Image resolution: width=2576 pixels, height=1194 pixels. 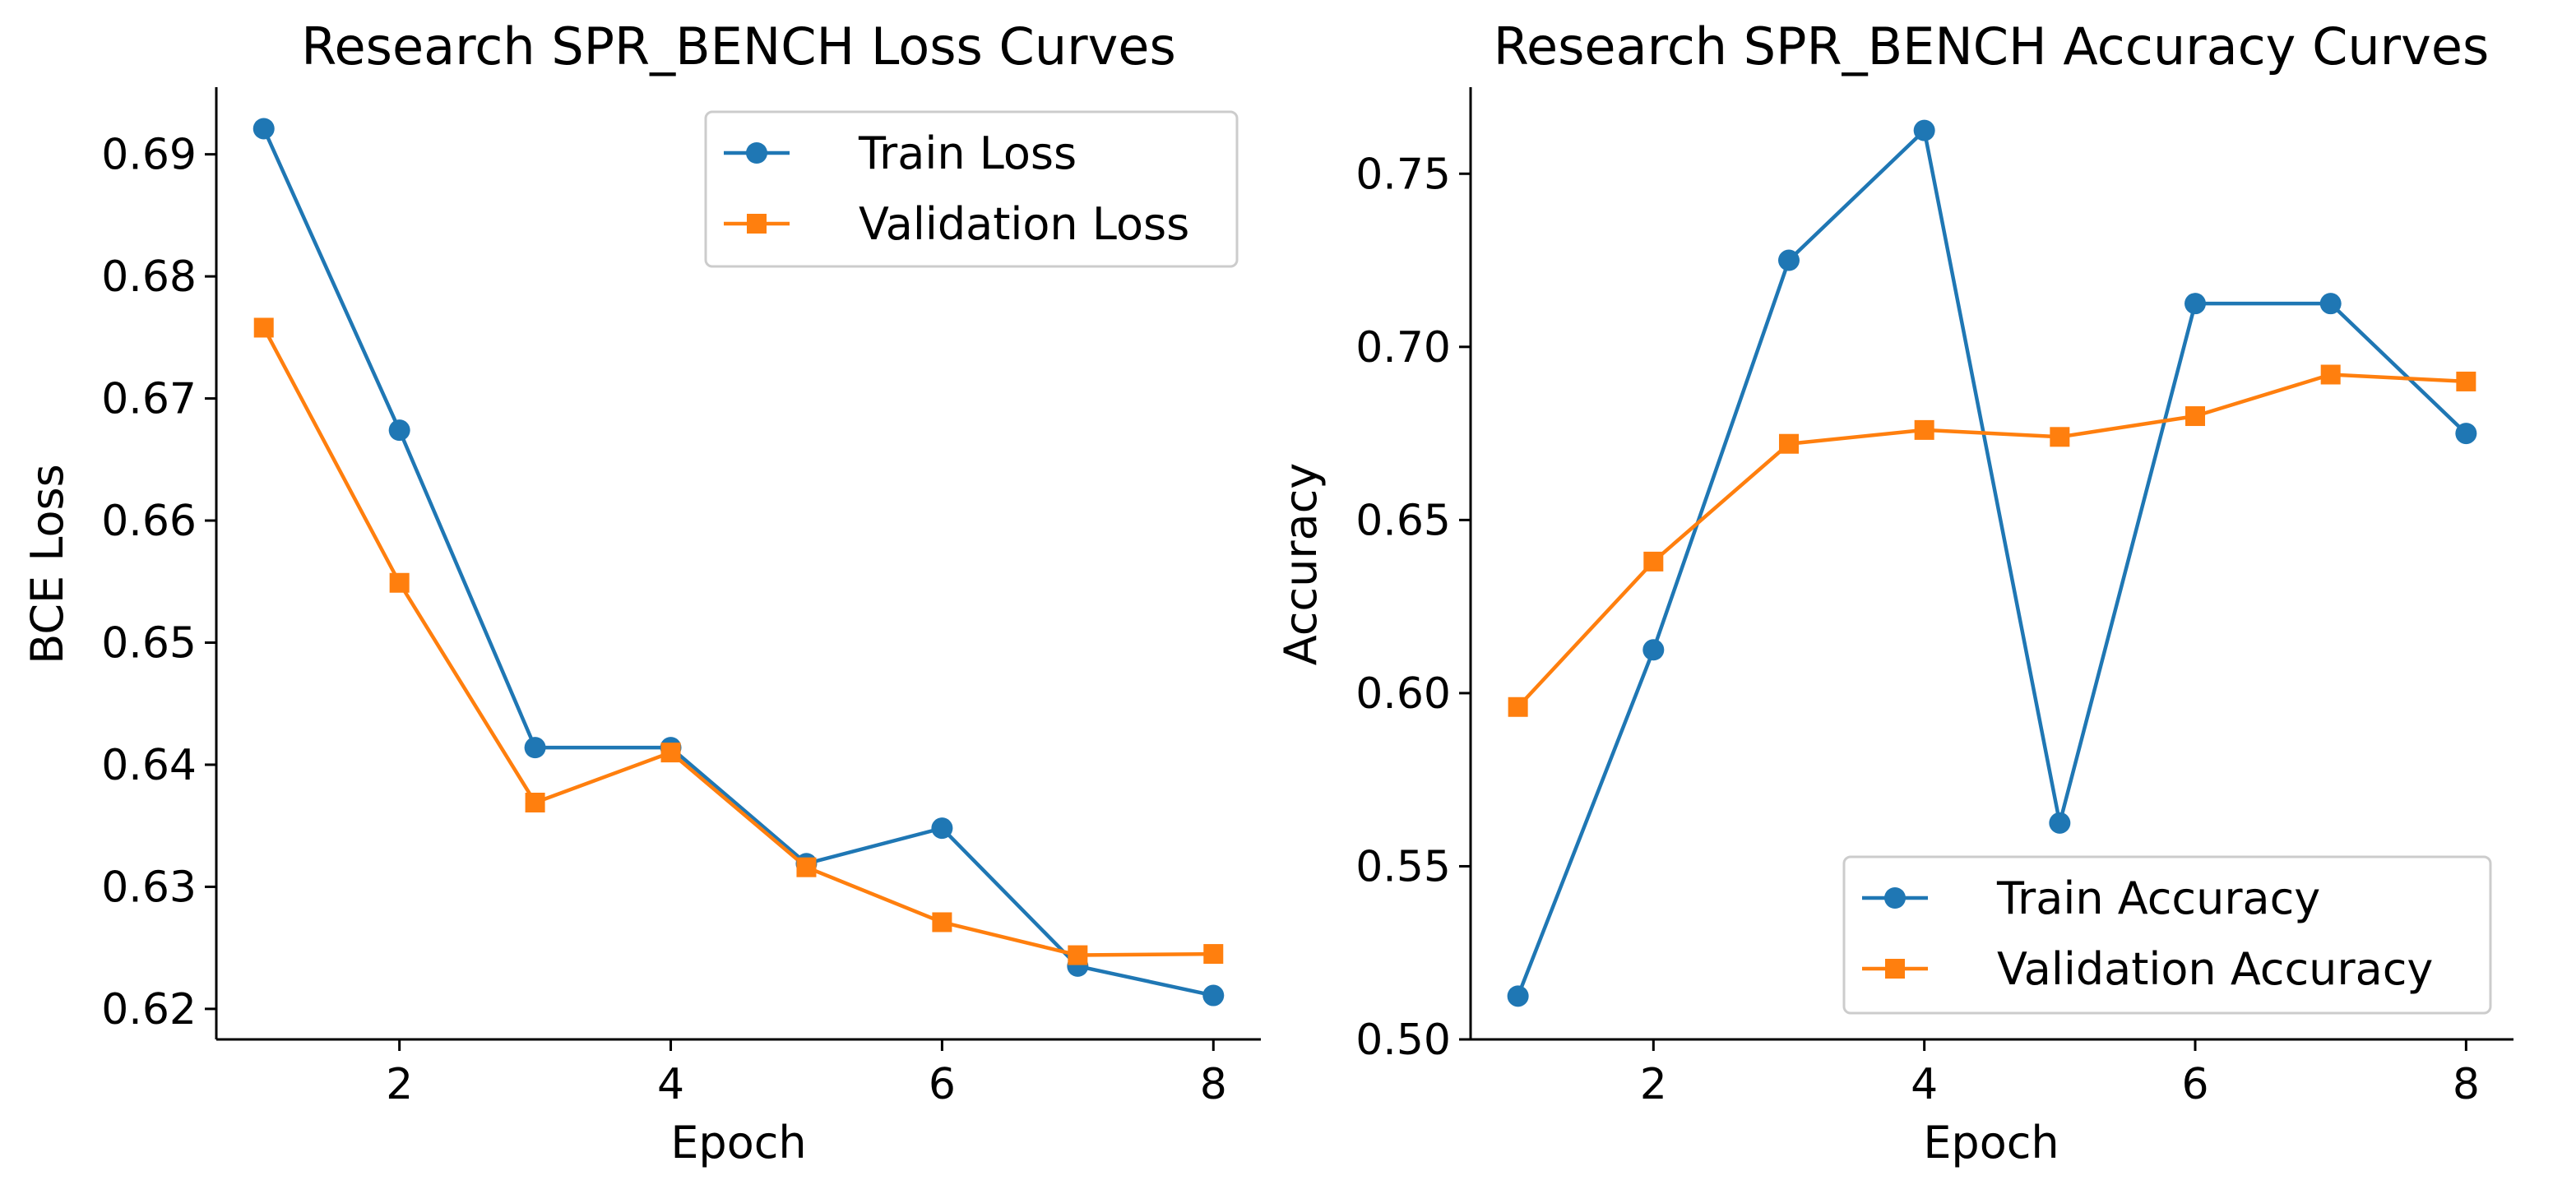 I want to click on loss-y-tick-label: 0.64, so click(x=149, y=765).